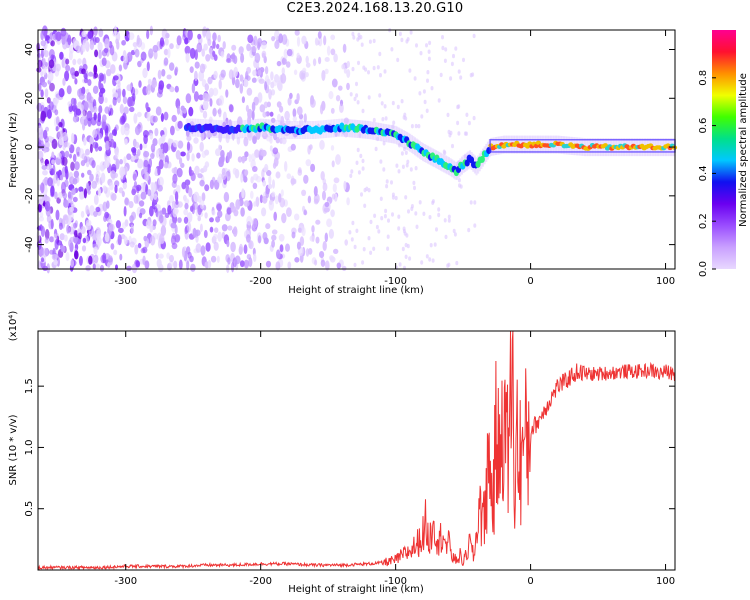  Describe the element at coordinates (724, 149) in the screenshot. I see `colorbar-gradient-bar` at that location.